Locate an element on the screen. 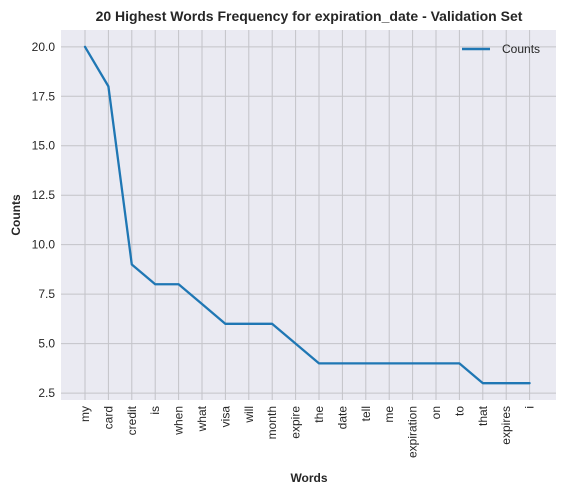 This screenshot has height=494, width=573. y-tick-label: 7.5 is located at coordinates (46, 294).